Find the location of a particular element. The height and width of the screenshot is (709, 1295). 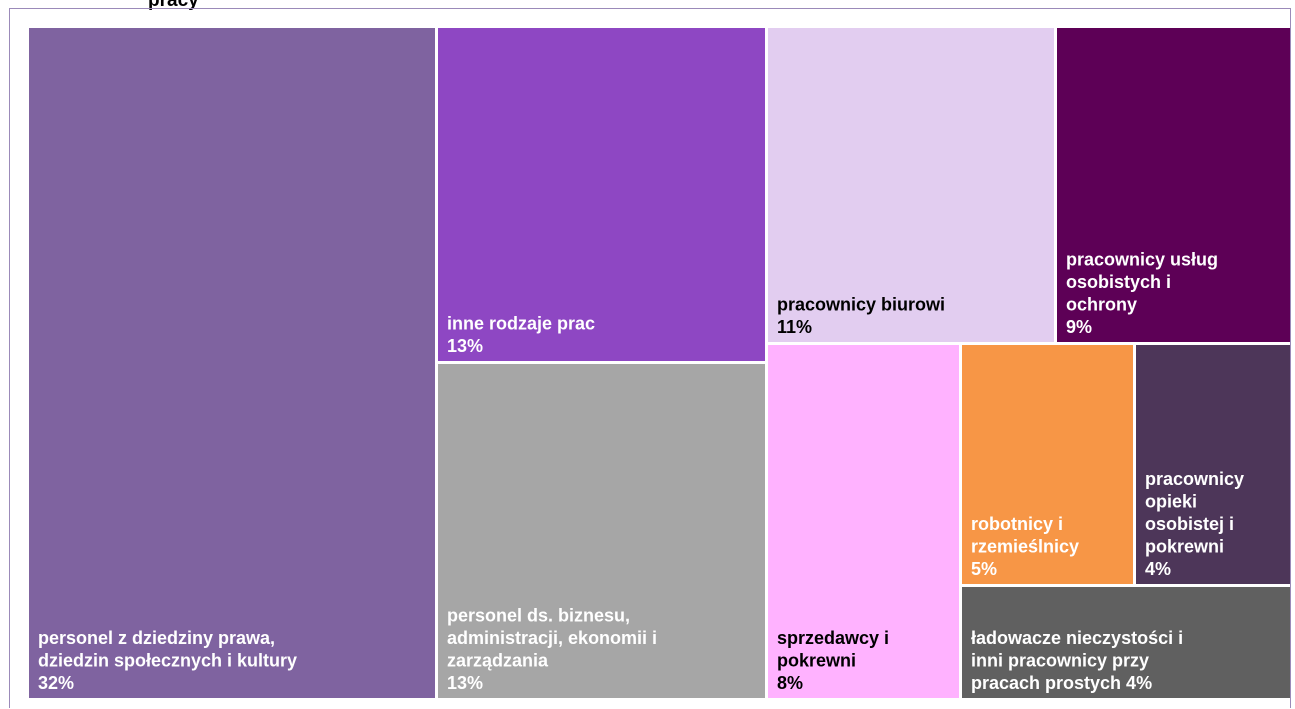

treemap-tile-label: pracownicy usług osobistych i ochrony 9% is located at coordinates (1142, 294).